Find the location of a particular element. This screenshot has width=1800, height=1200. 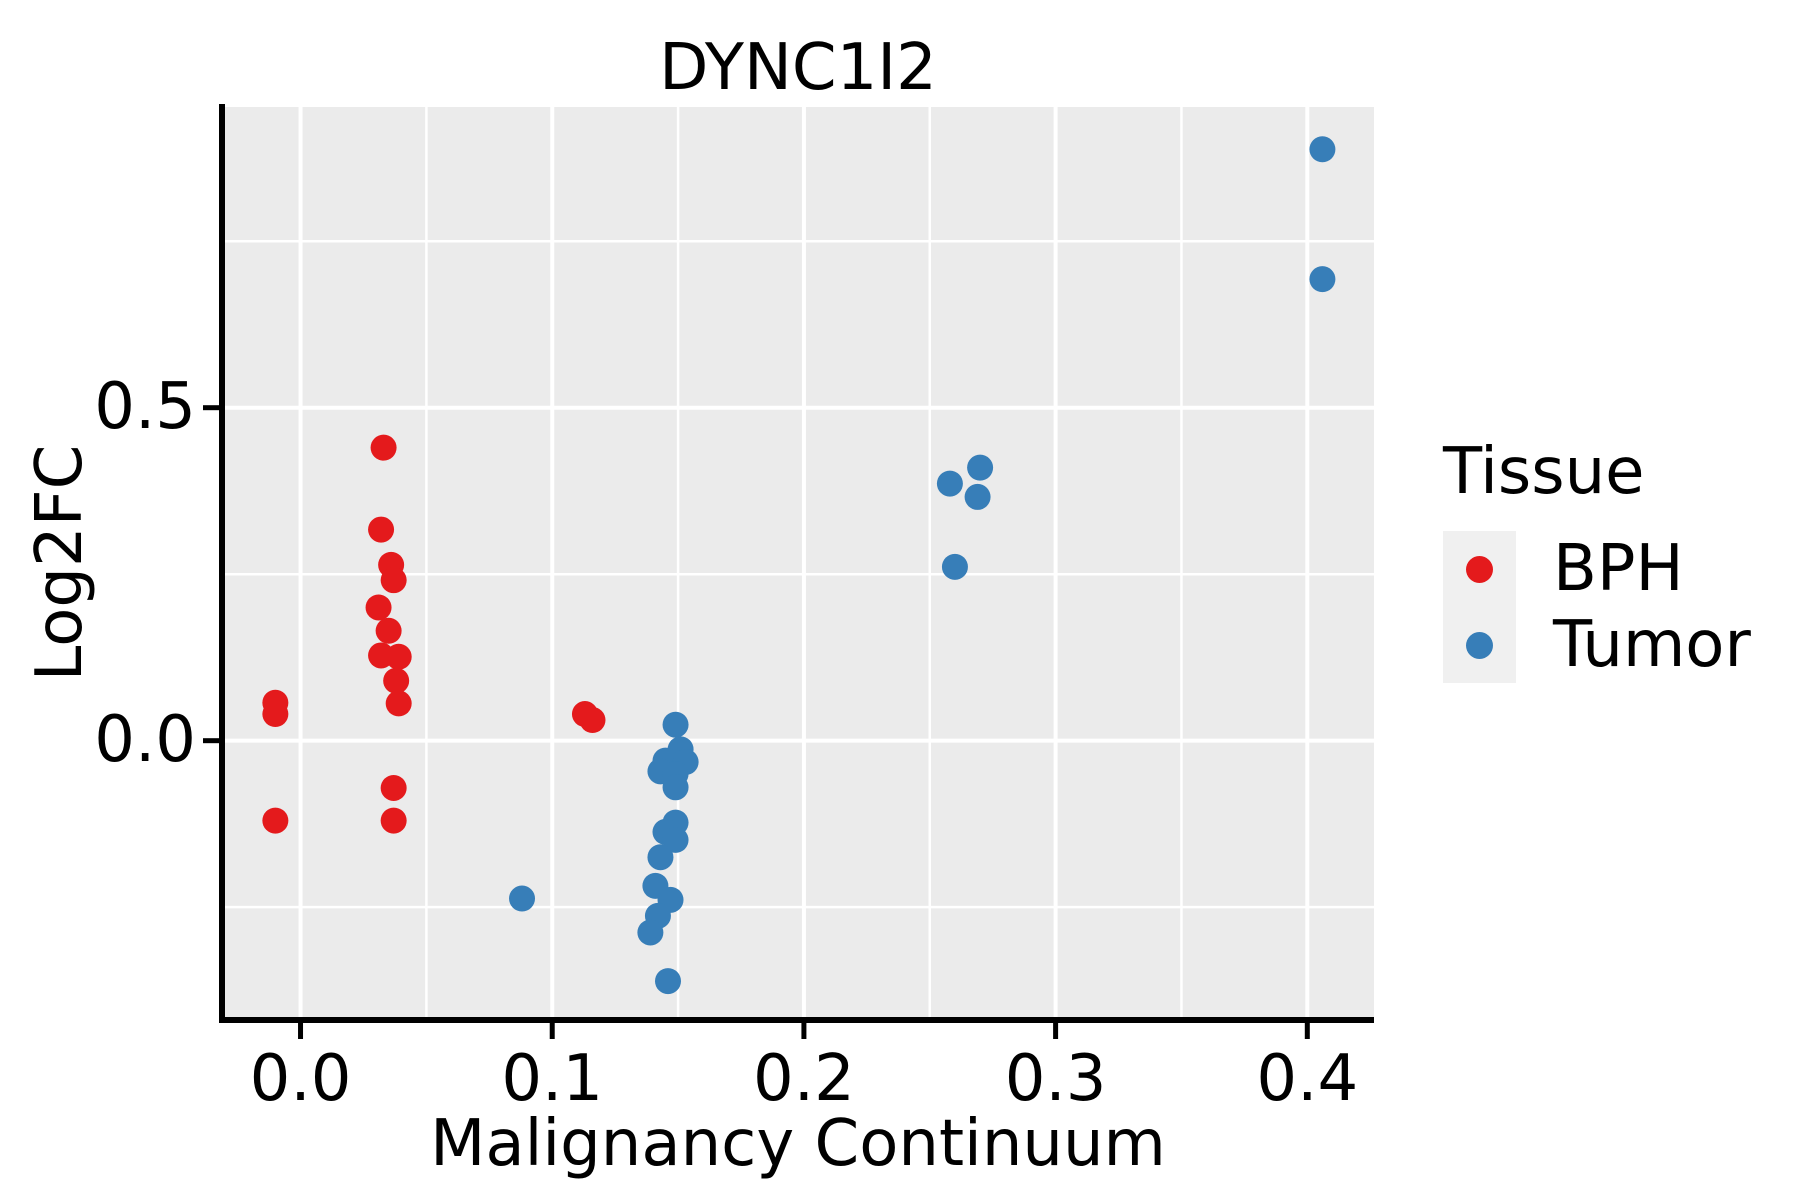

legend-item-bph: BPH is located at coordinates (1597, 569).